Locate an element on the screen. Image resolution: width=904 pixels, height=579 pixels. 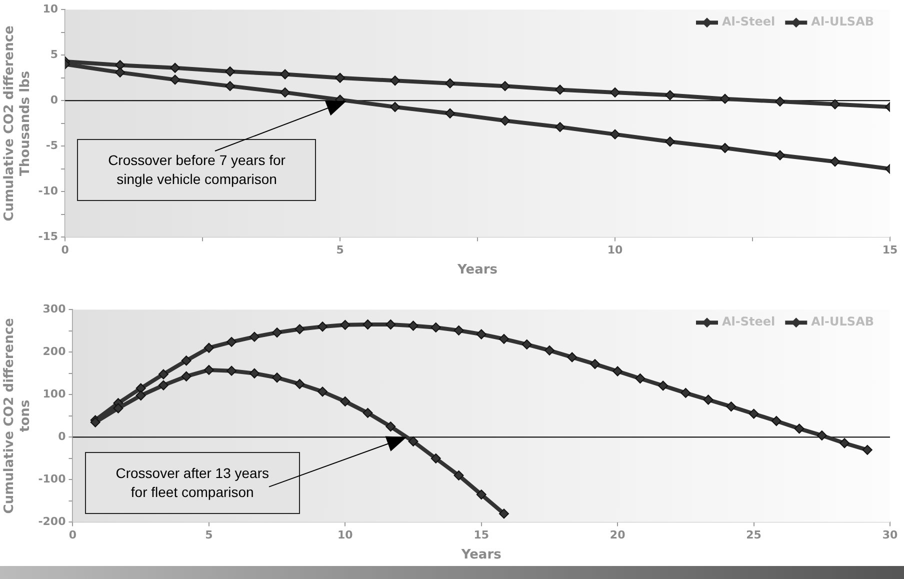
x-tick-label: 0 is located at coordinates (72, 535).